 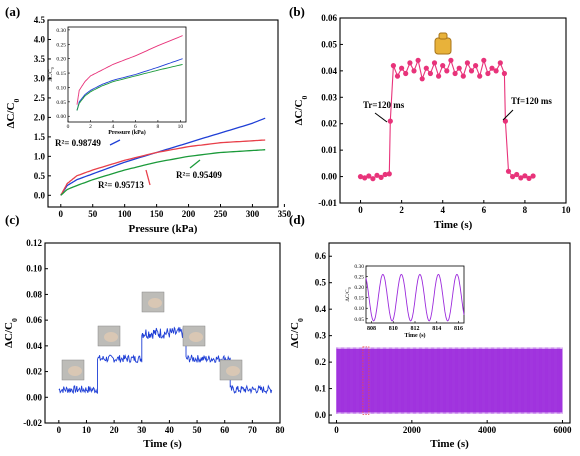 I want to click on panel-a-xlabel: Pressure (kPa), so click(x=163, y=229).